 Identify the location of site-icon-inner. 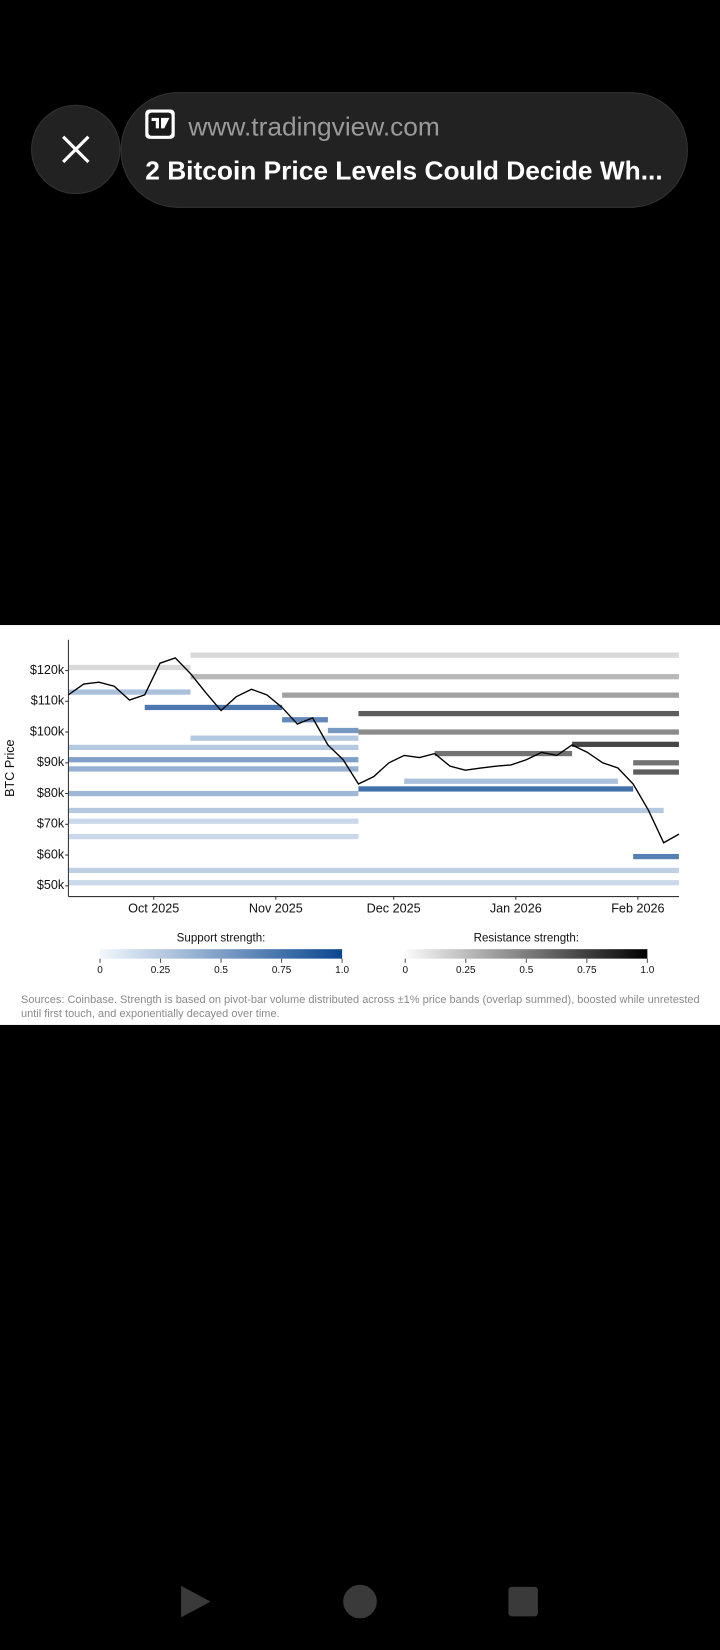
(160, 124).